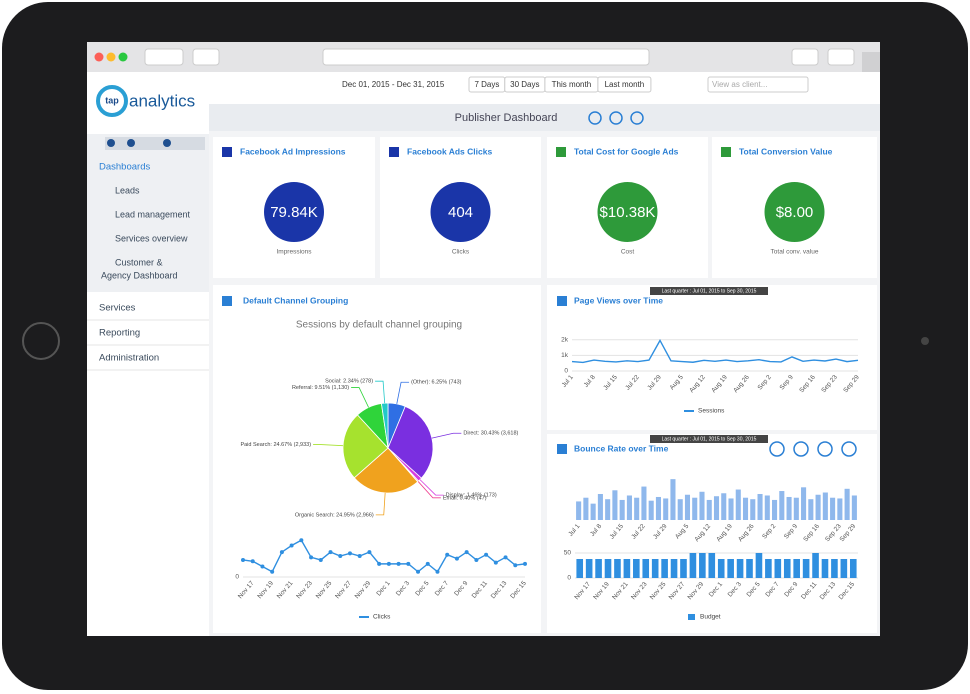 The height and width of the screenshot is (694, 970). What do you see at coordinates (293, 151) in the screenshot?
I see `card-title: Facebook Ad Impressions` at bounding box center [293, 151].